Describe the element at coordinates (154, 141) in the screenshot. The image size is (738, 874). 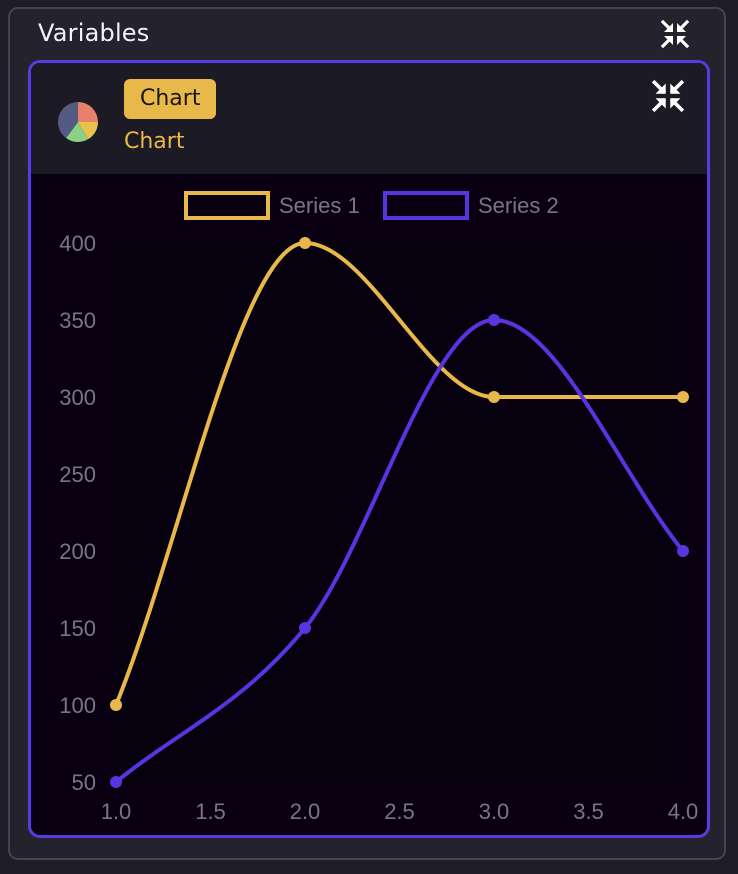
I see `card-subtitle: Chart` at that location.